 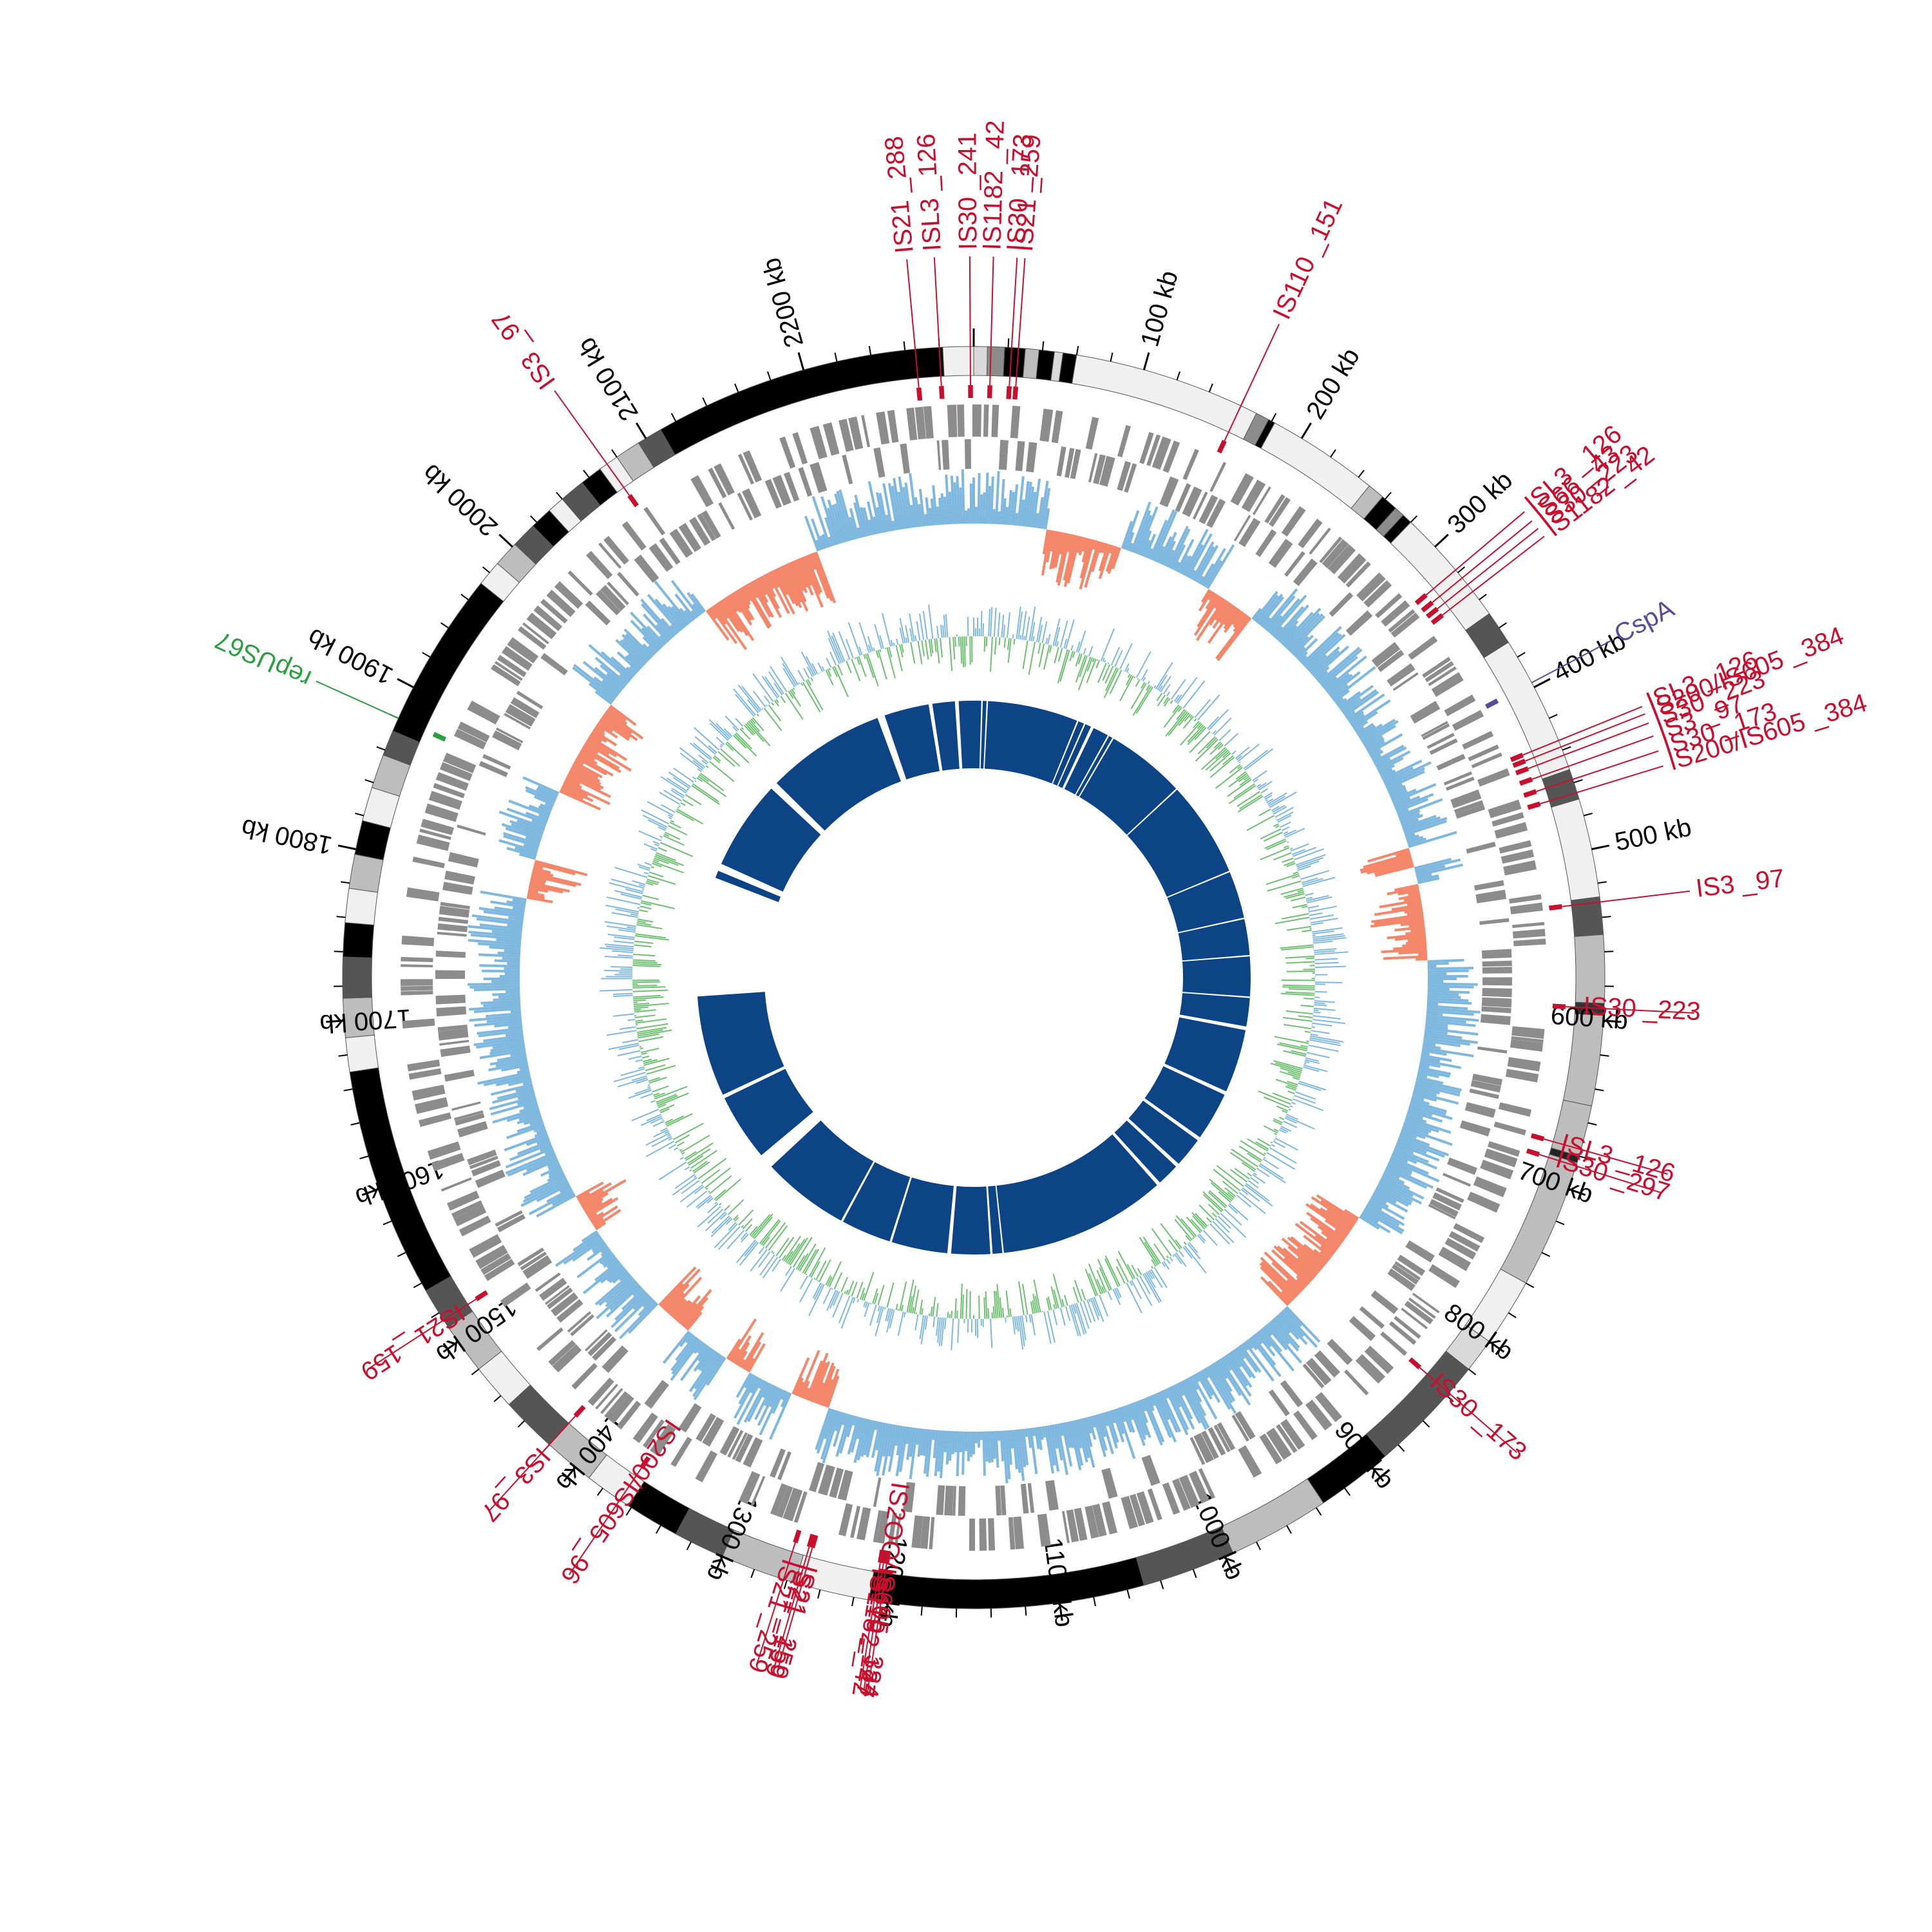 I want to click on is-element-mark, so click(x=1009, y=393).